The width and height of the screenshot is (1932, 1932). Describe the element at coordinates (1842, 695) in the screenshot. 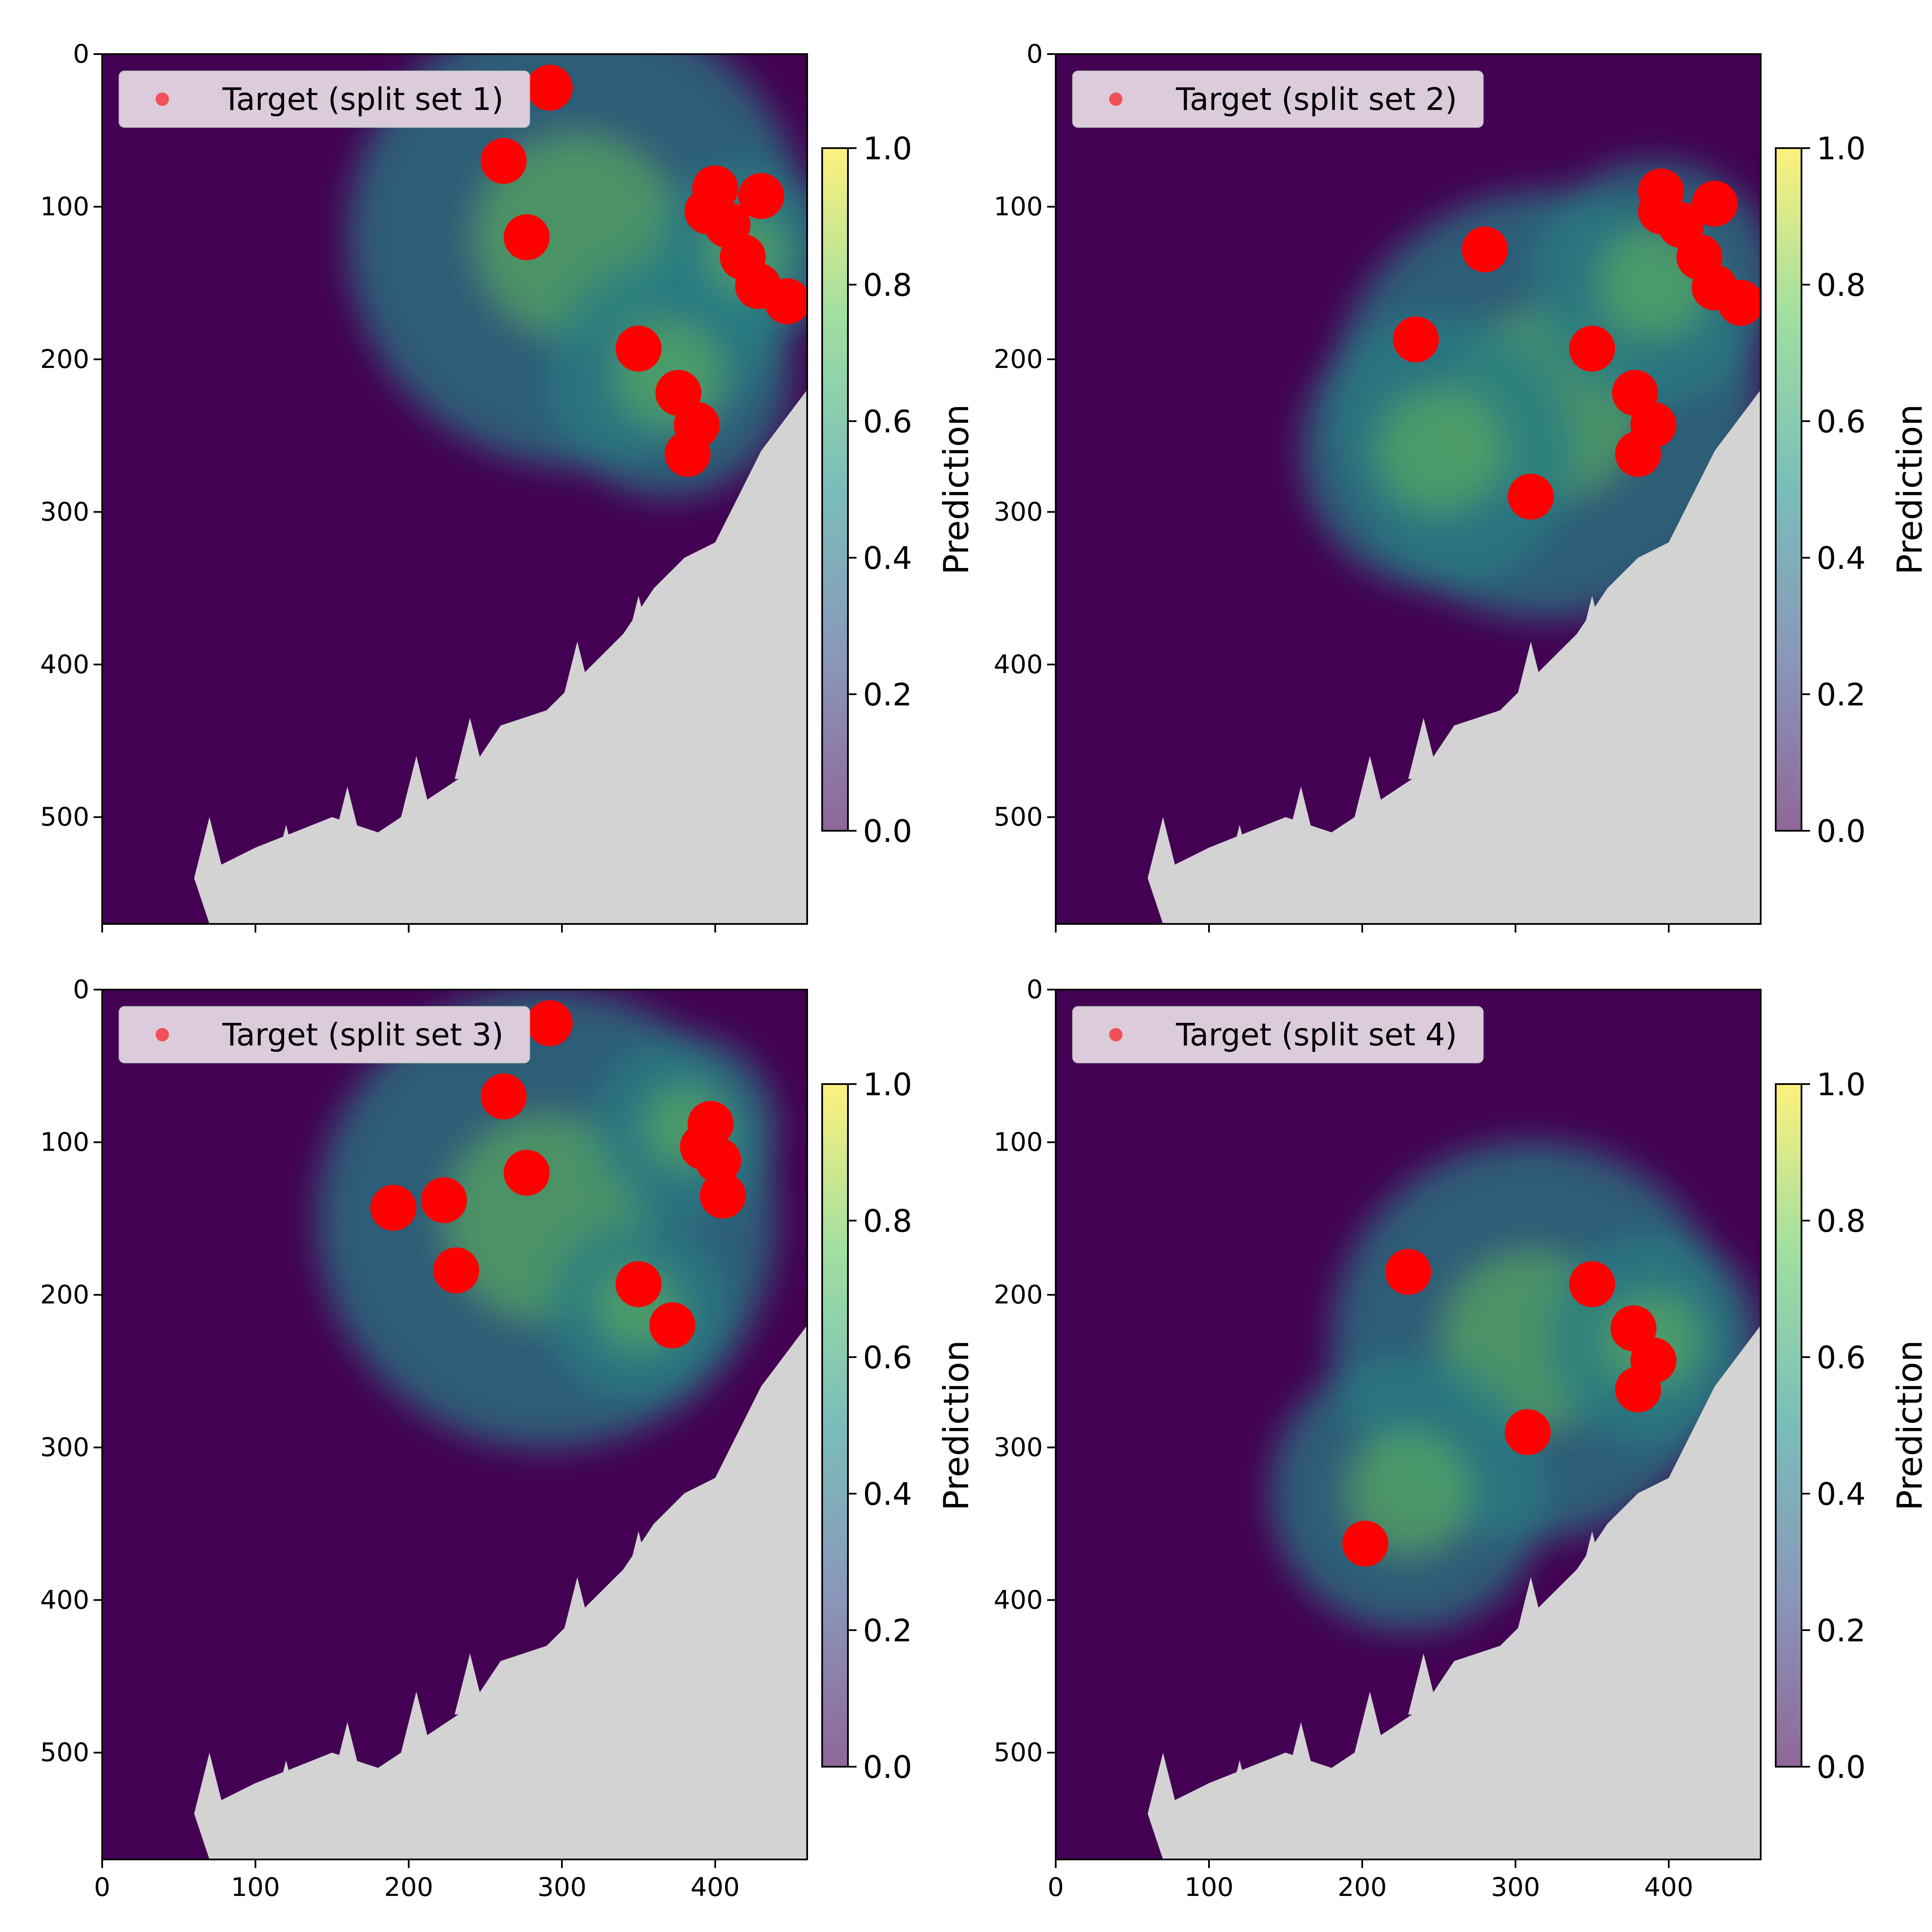

I see `colorbar-tick-label: 0.2` at that location.